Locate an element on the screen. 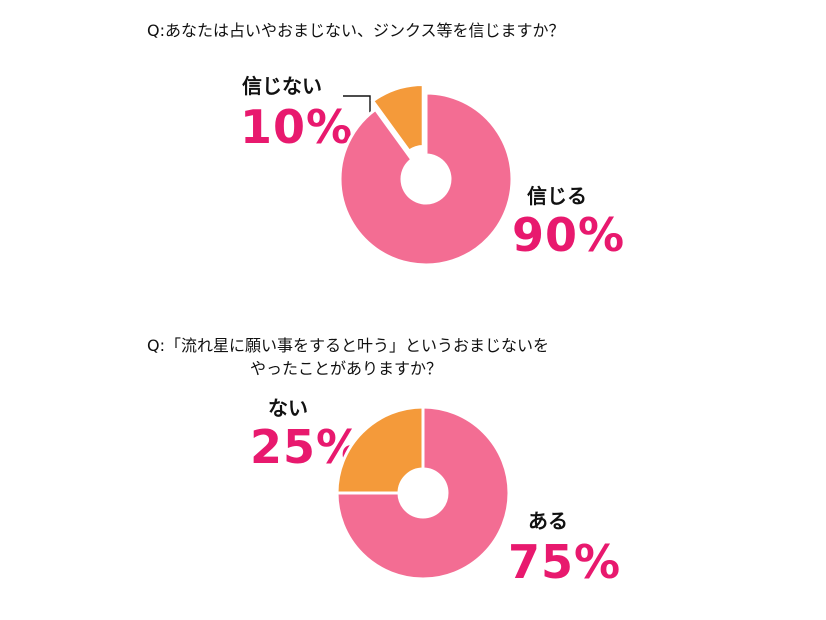 The height and width of the screenshot is (620, 826). label-yes: ある is located at coordinates (548, 521).